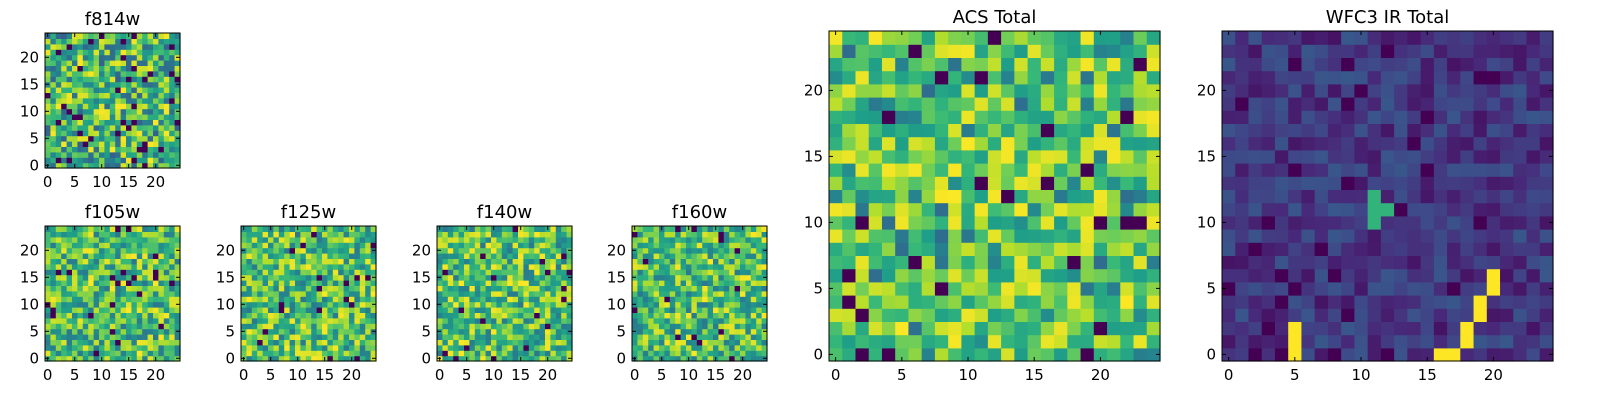 This screenshot has width=1600, height=400. Describe the element at coordinates (48, 182) in the screenshot. I see `x-tick-label: 0` at that location.